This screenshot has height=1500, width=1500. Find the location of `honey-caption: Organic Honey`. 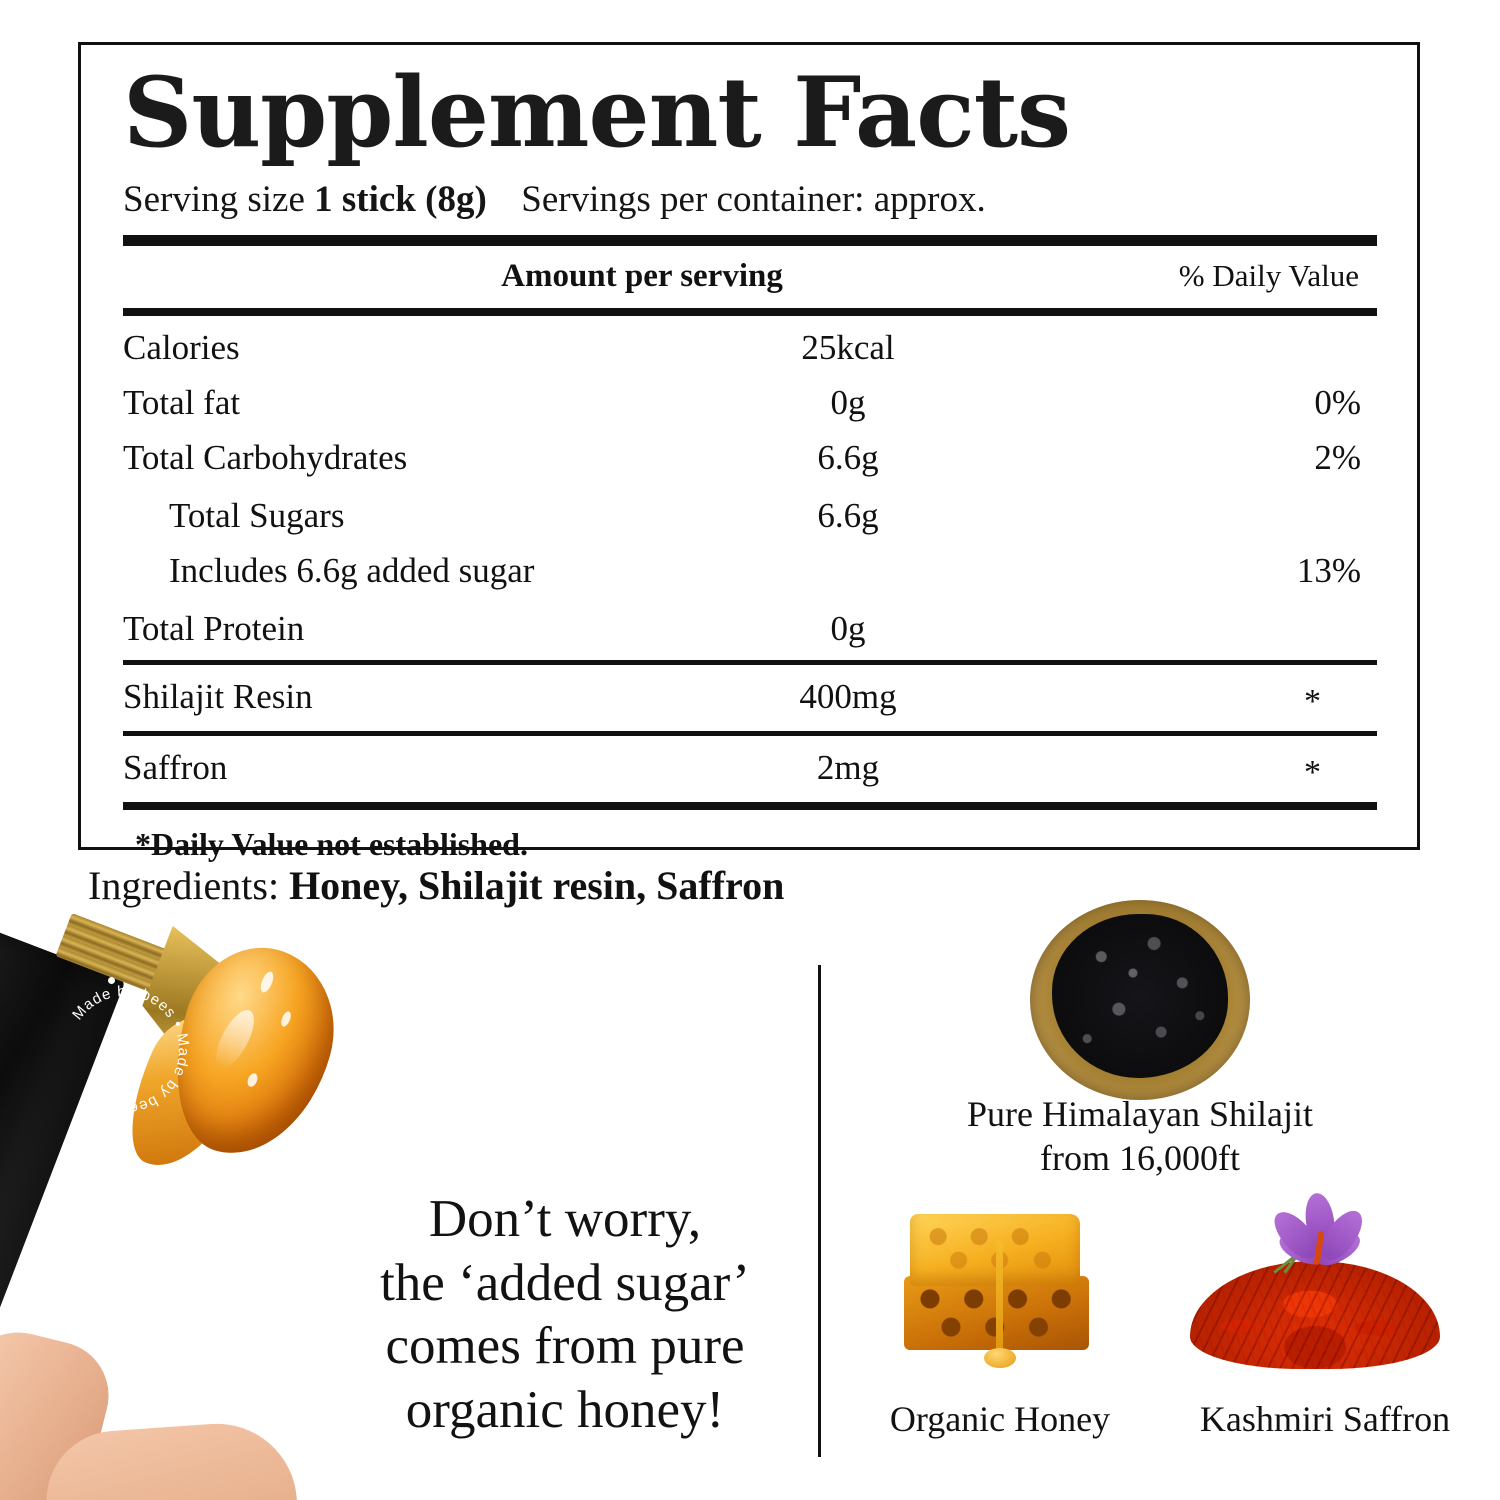

honey-caption: Organic Honey is located at coordinates (1000, 1419).